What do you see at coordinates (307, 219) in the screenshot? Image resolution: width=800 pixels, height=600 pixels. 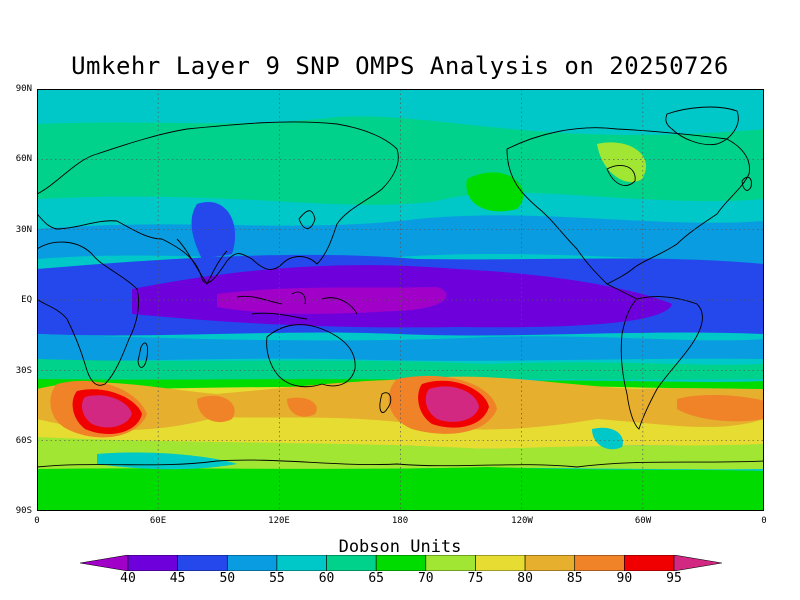 I see `coastline-japan` at bounding box center [307, 219].